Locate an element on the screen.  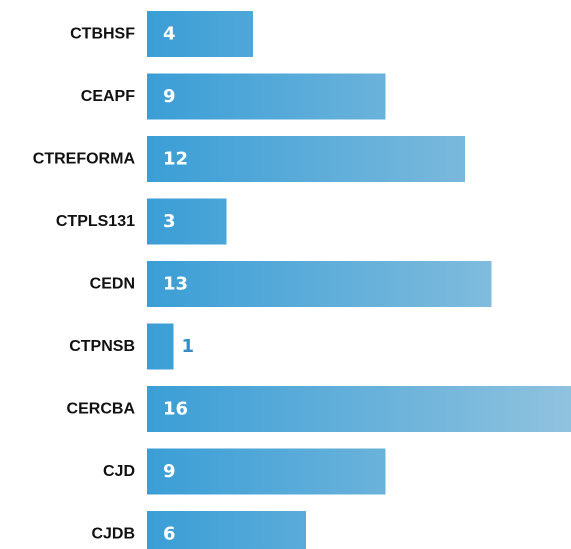
category-label: CEAPF is located at coordinates (108, 96).